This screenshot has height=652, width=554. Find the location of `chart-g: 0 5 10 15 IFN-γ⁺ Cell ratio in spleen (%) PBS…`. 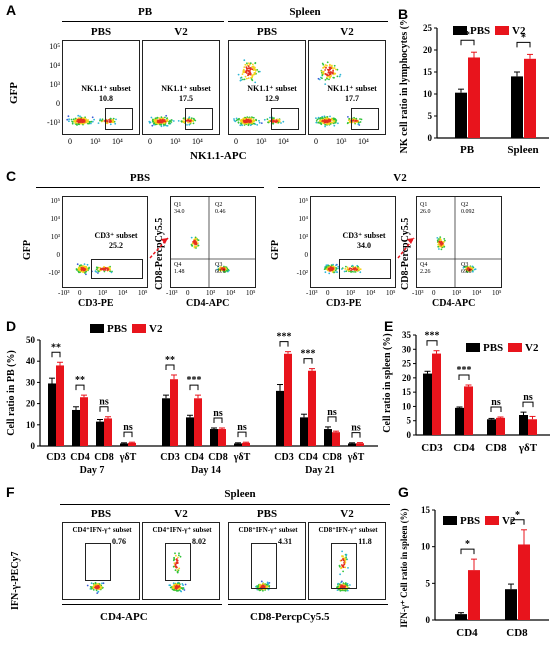

chart-g: 0 5 10 15 IFN-γ⁺ Cell ratio in spleen (%) PBS… is located at coordinates (474, 572).